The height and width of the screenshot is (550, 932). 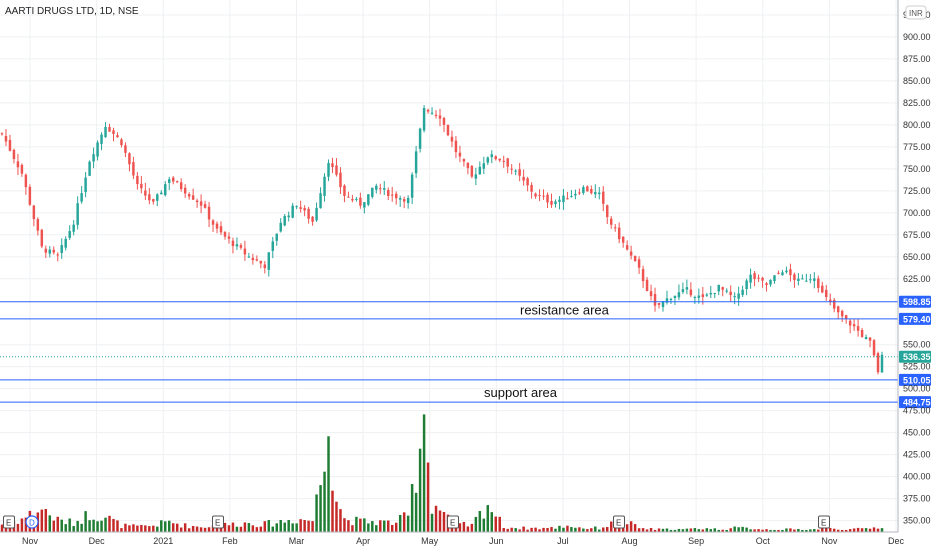 What do you see at coordinates (297, 541) in the screenshot?
I see `time-tick-label: Mar` at bounding box center [297, 541].